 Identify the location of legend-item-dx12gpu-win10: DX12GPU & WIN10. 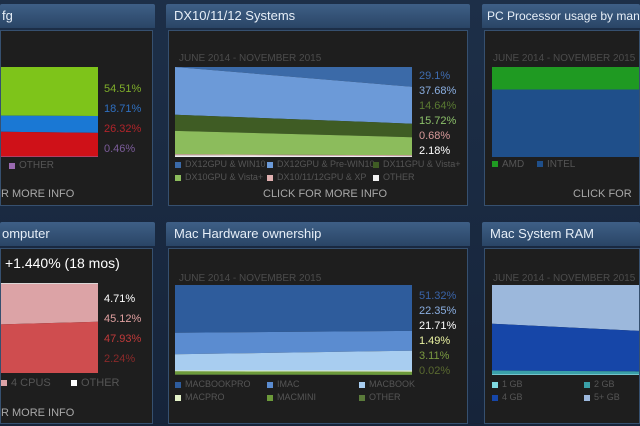
(220, 164).